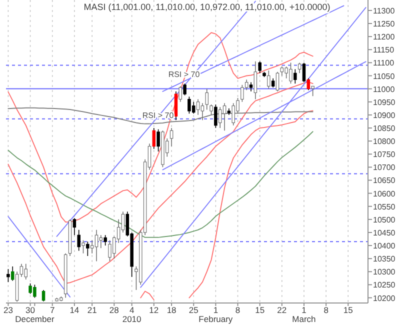  Describe the element at coordinates (384, 219) in the screenshot. I see `y-tick-label: 10500` at that location.